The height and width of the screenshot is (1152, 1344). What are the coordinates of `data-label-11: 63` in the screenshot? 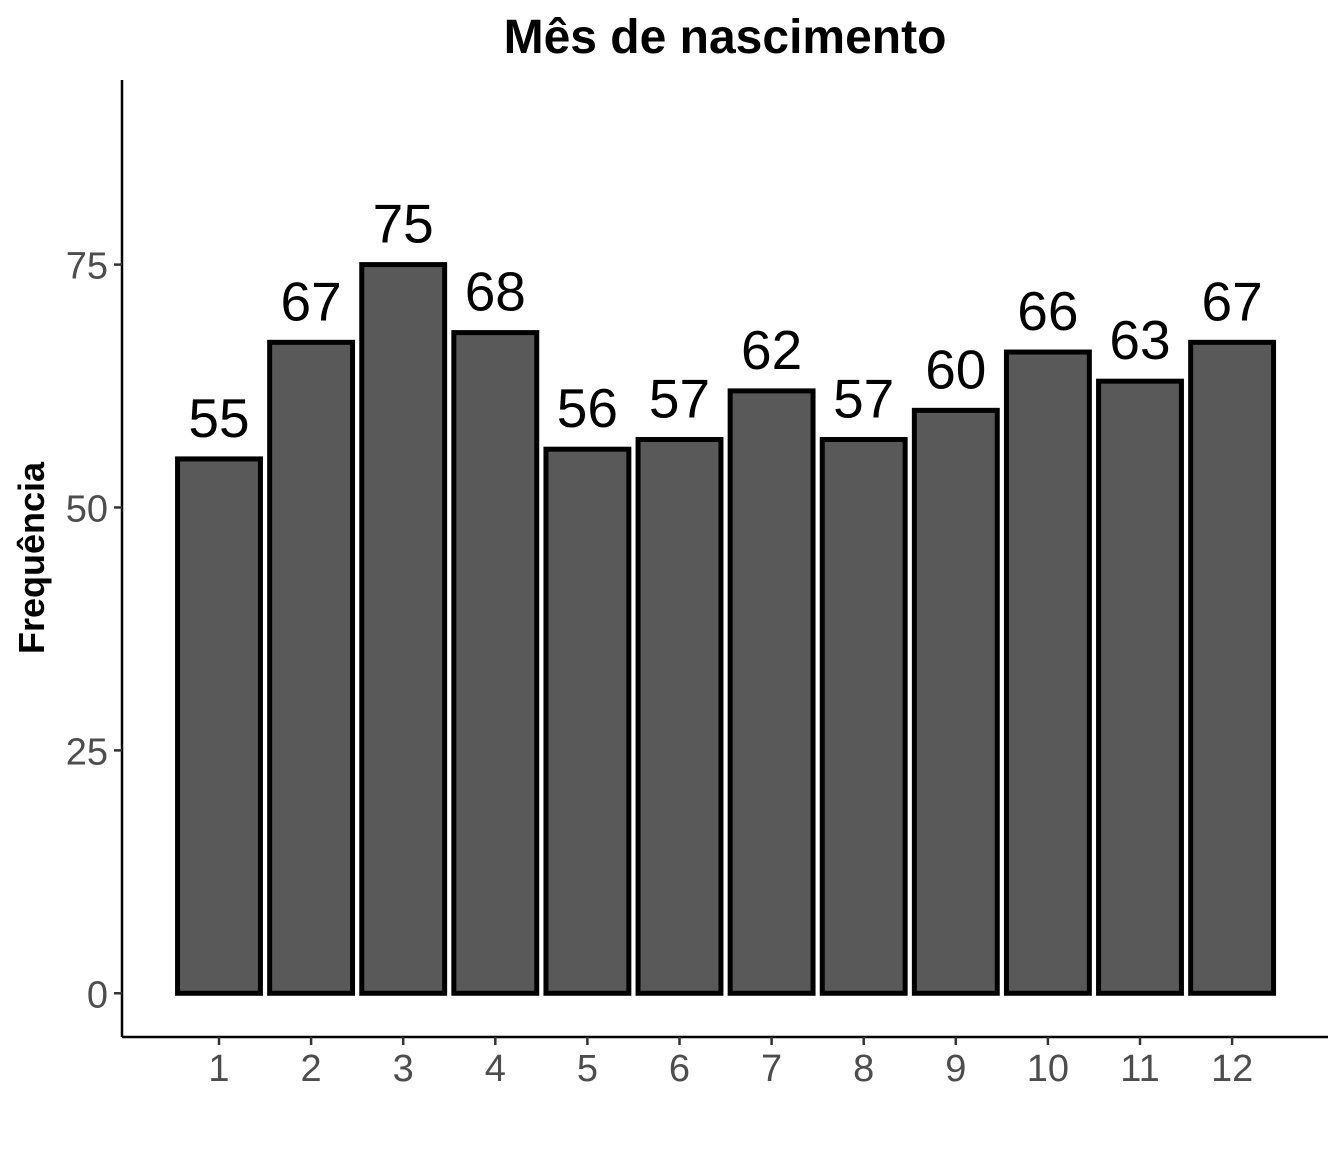 It's located at (1139, 340).